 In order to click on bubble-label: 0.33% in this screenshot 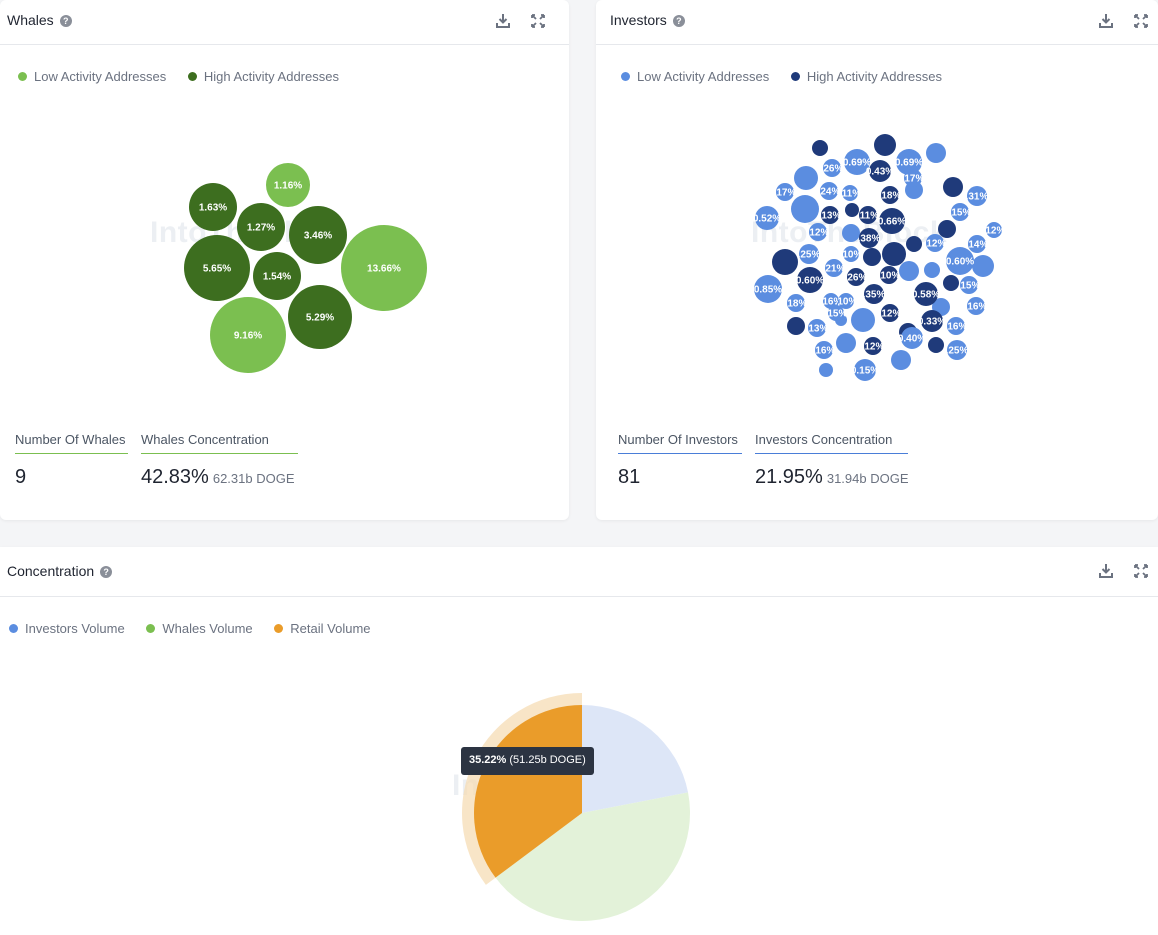, I will do `click(932, 322)`.